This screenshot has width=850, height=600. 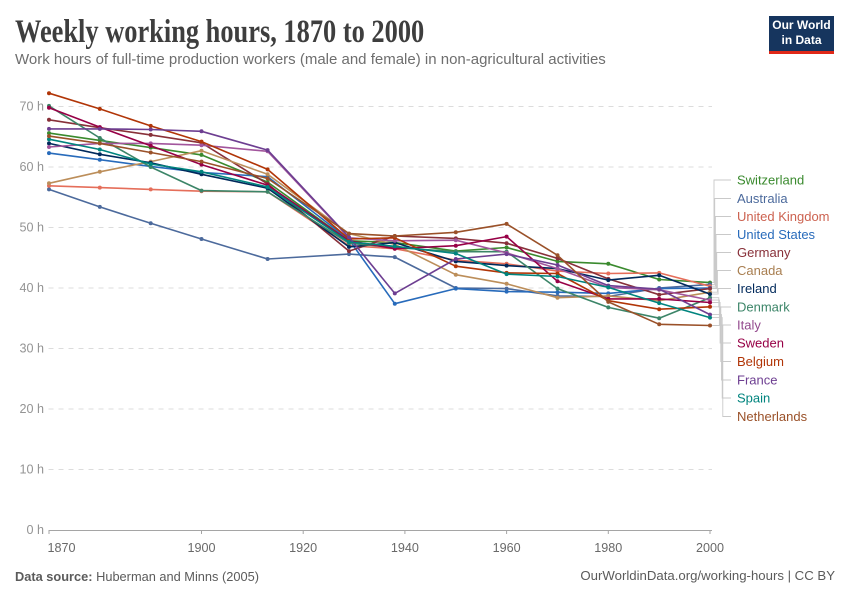 What do you see at coordinates (31, 470) in the screenshot?
I see `svg-text: 10 h` at bounding box center [31, 470].